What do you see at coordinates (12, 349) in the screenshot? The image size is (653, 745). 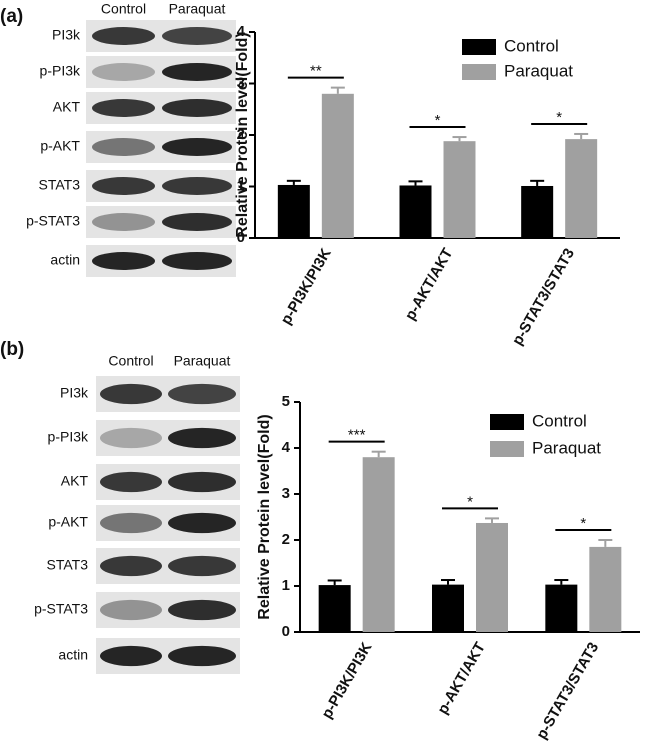 I see `panel-label: (b)` at bounding box center [12, 349].